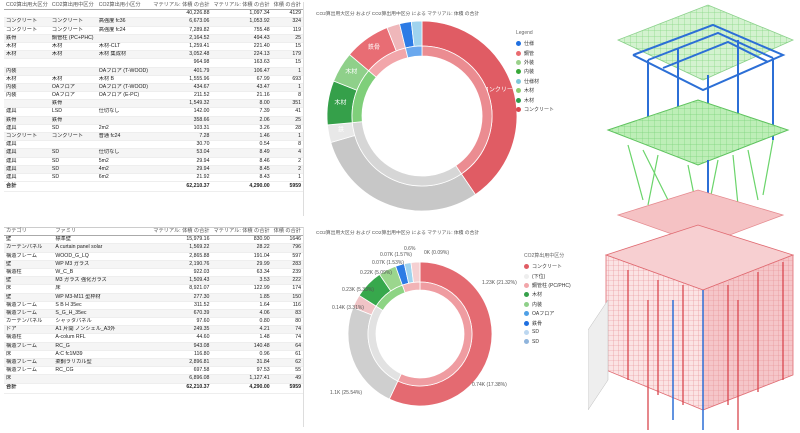  I want to click on legend-item: 鉄骨, so click(547, 322).